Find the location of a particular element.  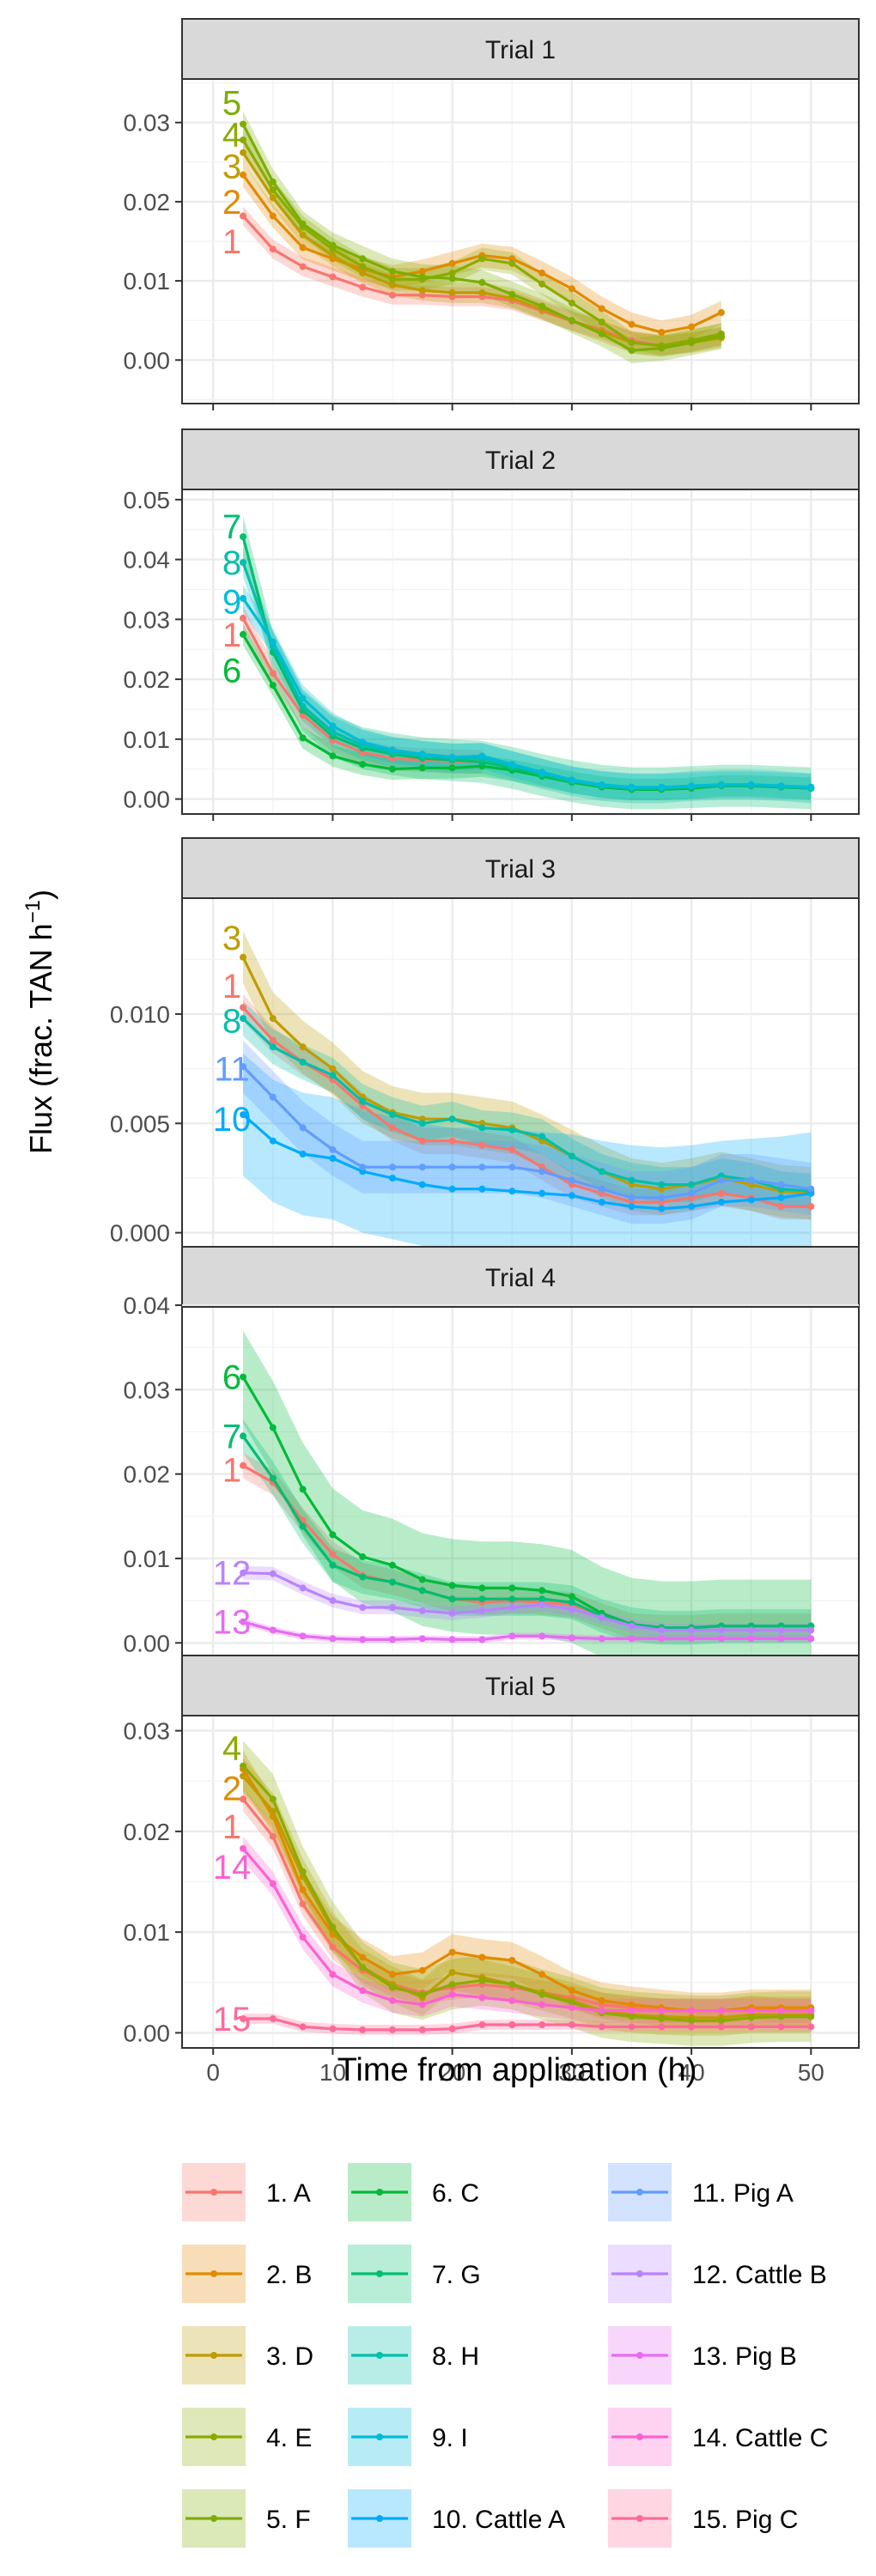

grid-lines is located at coordinates (520, 651).